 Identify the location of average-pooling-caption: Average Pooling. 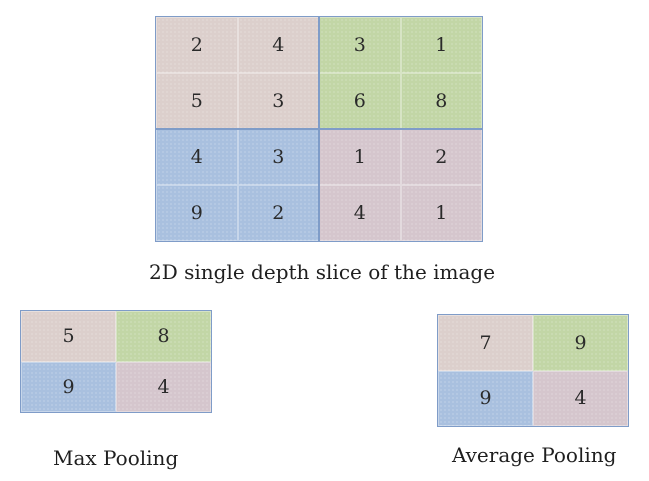
(534, 455).